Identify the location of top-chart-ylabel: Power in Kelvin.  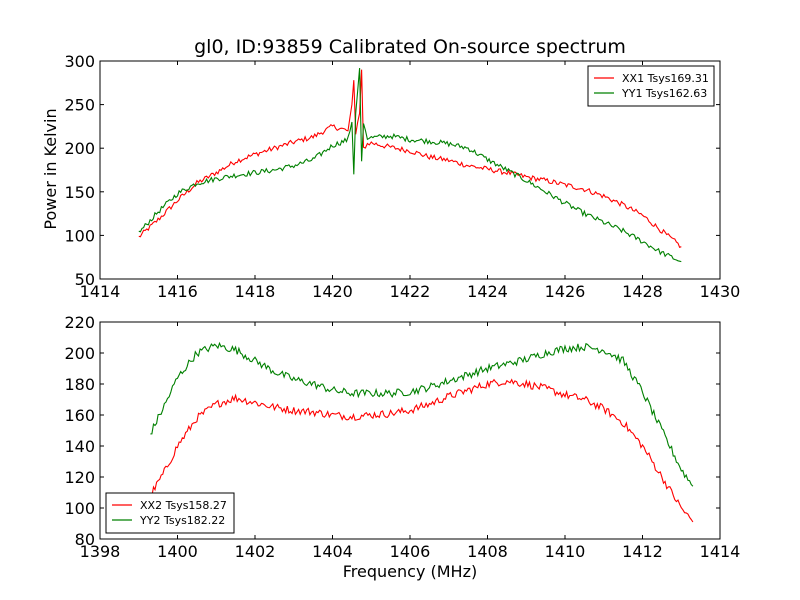
(50, 168).